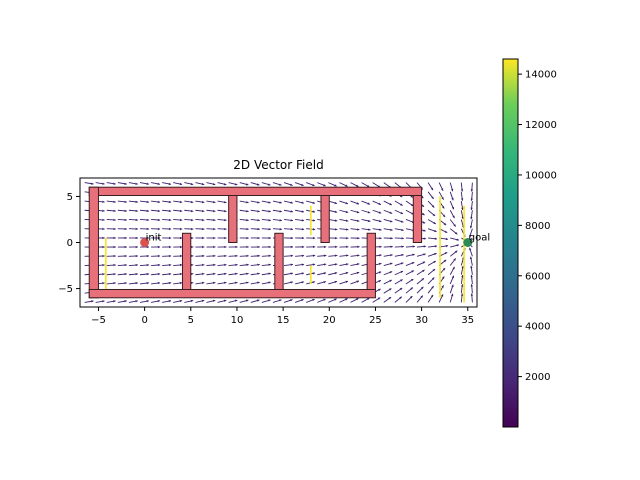  What do you see at coordinates (375, 320) in the screenshot?
I see `x-tick-label: 25` at bounding box center [375, 320].